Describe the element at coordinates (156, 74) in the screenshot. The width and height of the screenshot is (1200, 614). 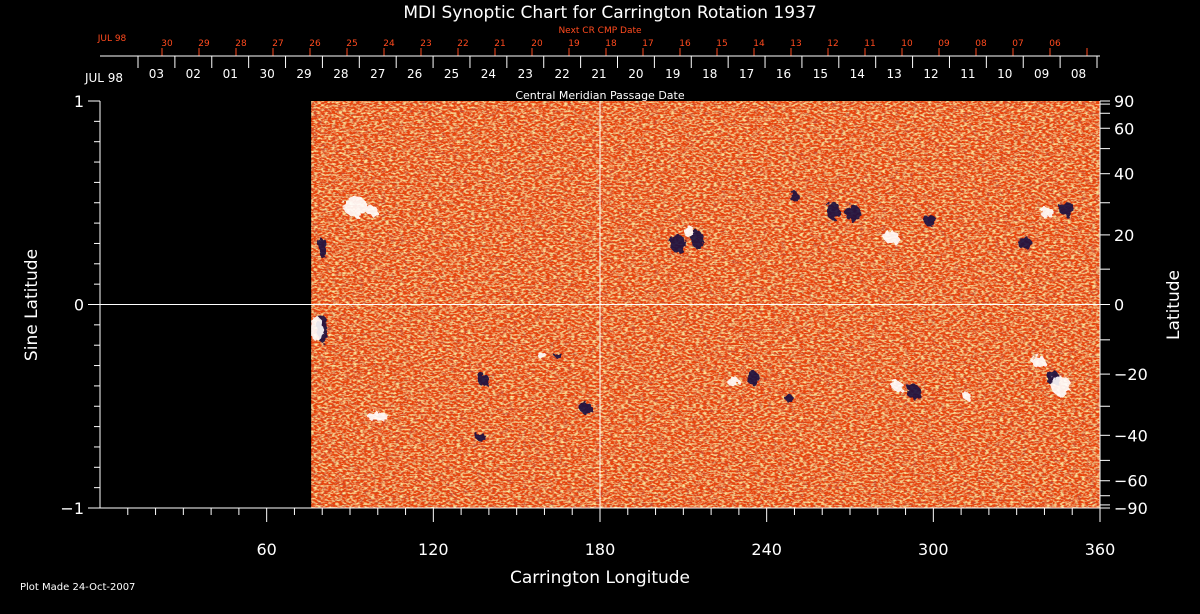
I see `top-axis-date: 03` at that location.